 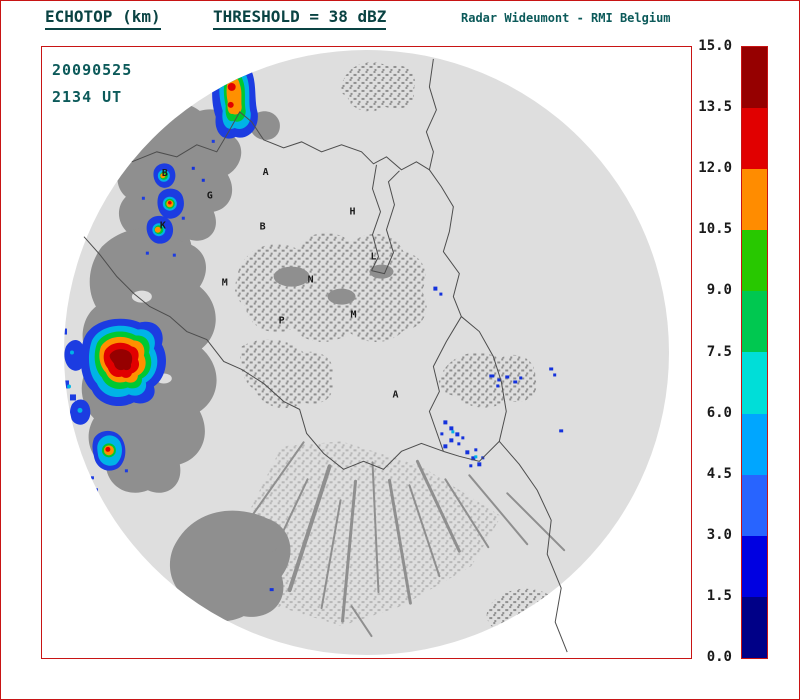 What do you see at coordinates (719, 412) in the screenshot?
I see `colorbar-tick: 6.0` at bounding box center [719, 412].